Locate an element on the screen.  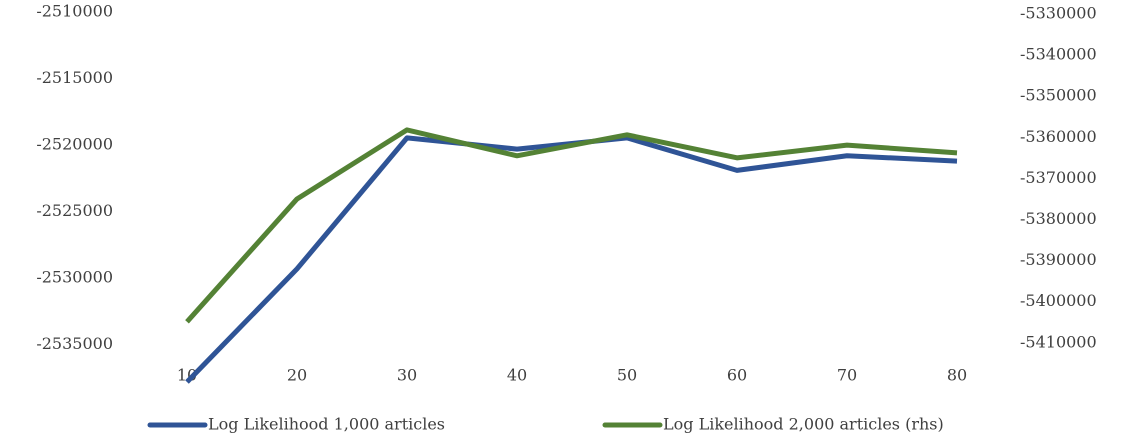
x-tick-label: 60 is located at coordinates (737, 375).